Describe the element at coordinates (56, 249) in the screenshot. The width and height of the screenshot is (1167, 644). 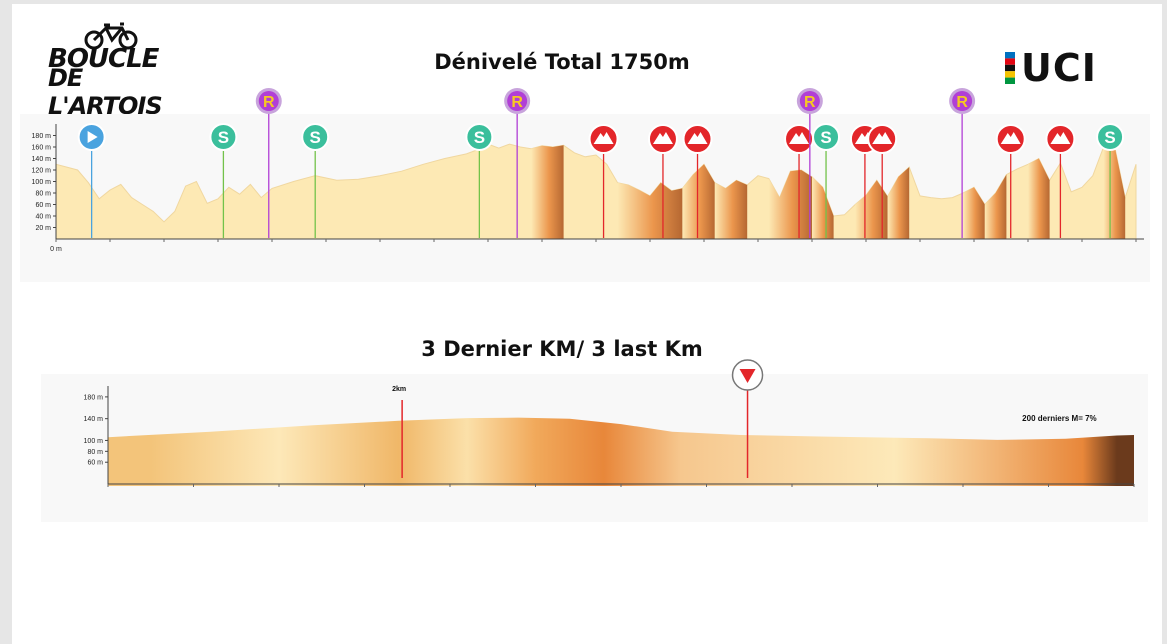
I see `x-start-label: 0 m` at that location.